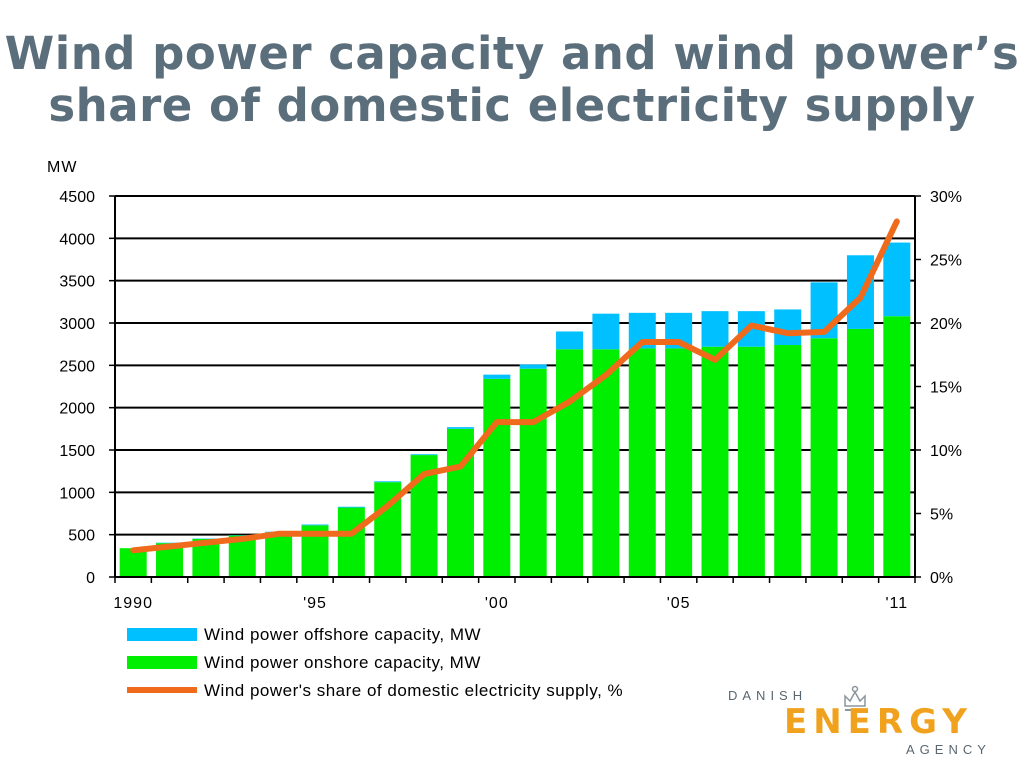  Describe the element at coordinates (878, 722) in the screenshot. I see `logo-line-energy: ENERGY` at that location.